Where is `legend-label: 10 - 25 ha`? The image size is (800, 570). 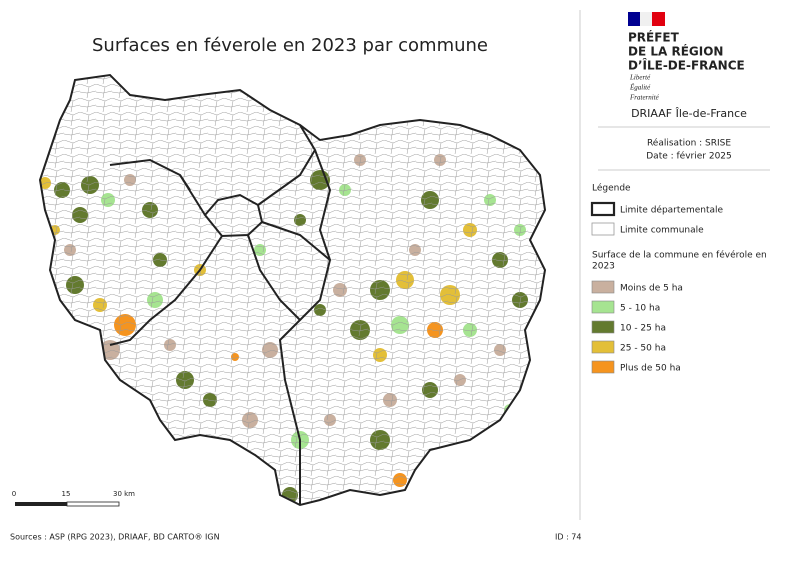
legend-label: 10 - 25 ha is located at coordinates (643, 329).